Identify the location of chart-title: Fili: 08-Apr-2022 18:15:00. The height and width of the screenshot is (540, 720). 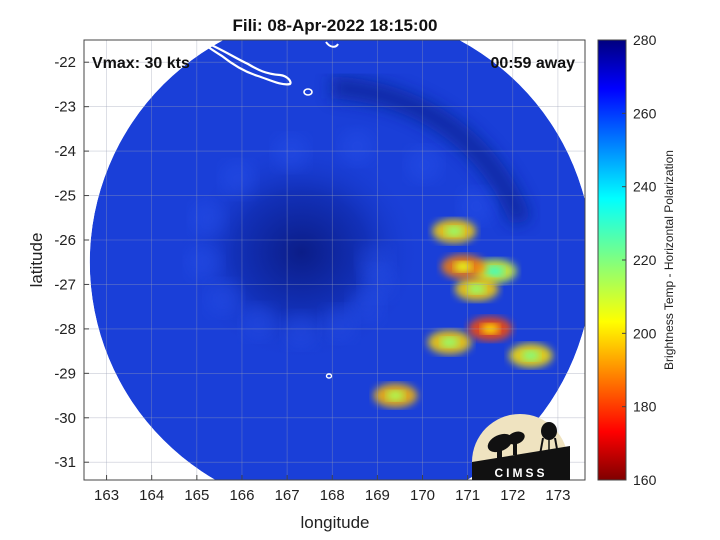
(334, 25).